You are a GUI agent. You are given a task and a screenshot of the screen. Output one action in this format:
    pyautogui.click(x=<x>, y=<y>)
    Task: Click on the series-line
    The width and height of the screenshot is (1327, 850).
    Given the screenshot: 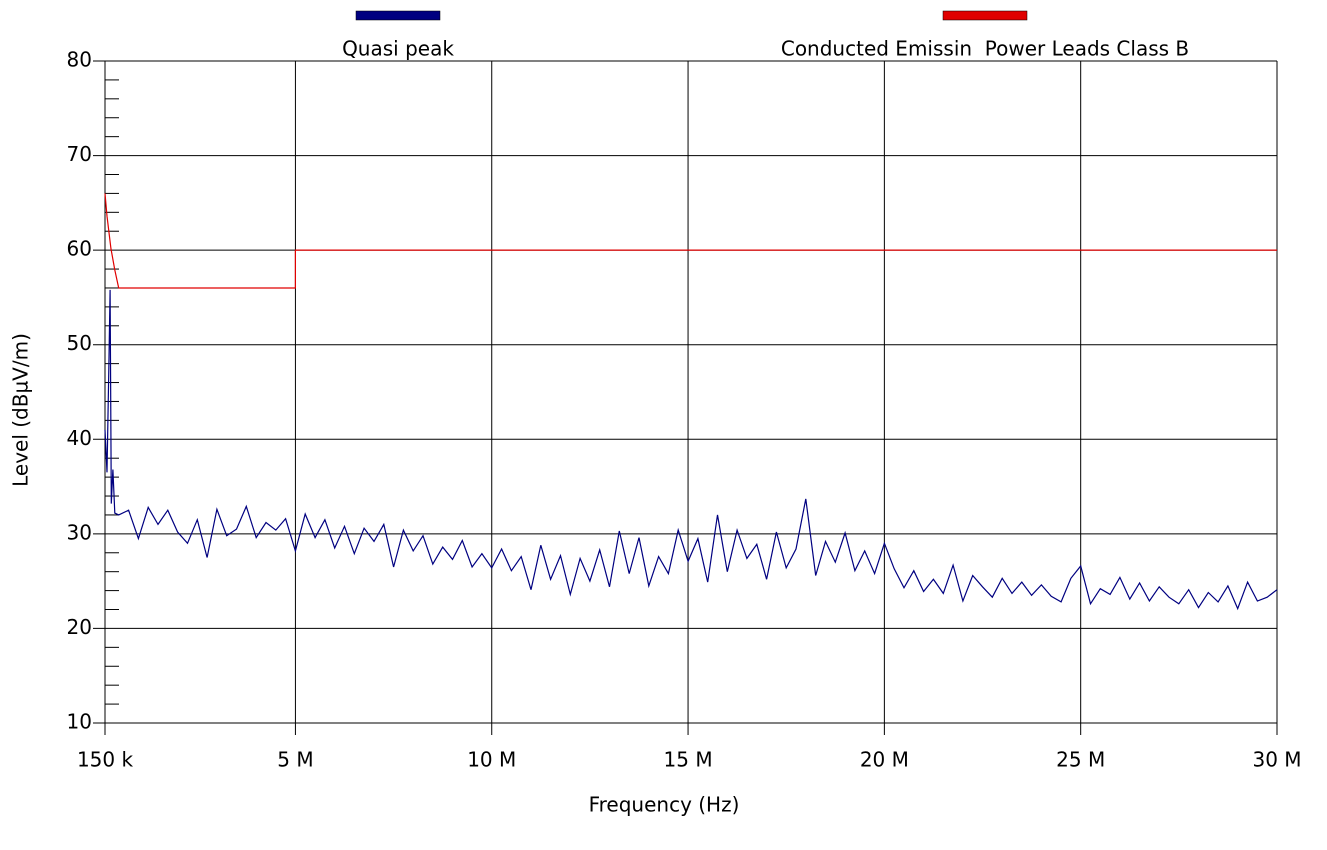 What is the action you would take?
    pyautogui.click(x=690, y=241)
    